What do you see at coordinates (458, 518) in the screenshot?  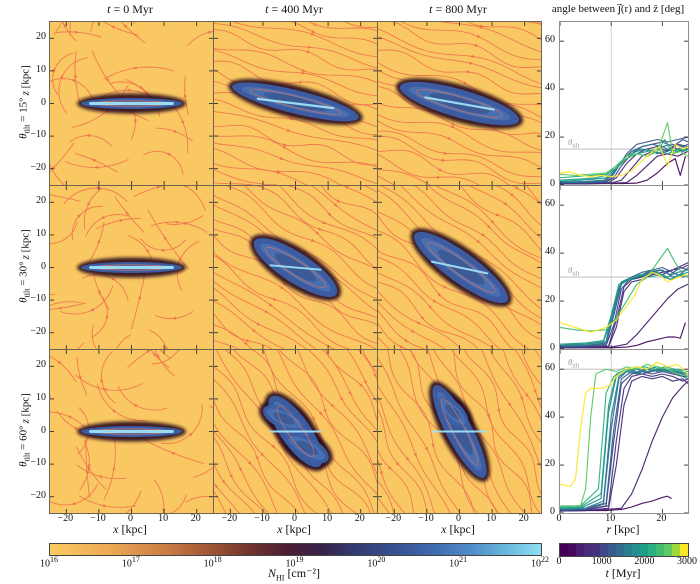 I see `map-xtick-label: 0` at bounding box center [458, 518].